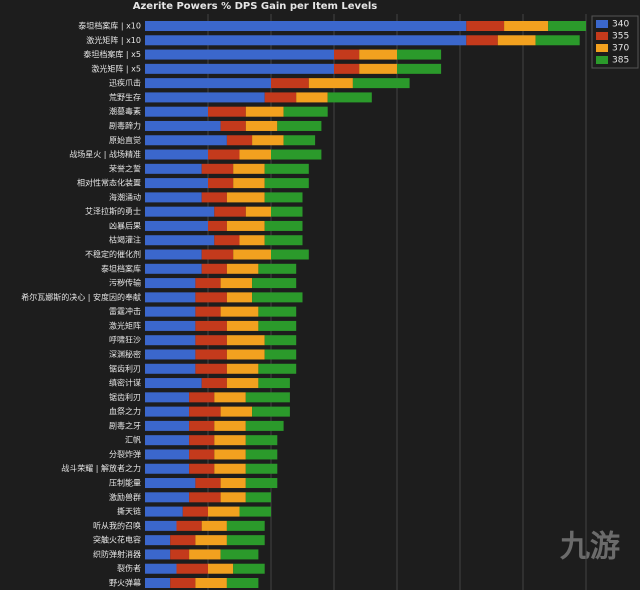 The image size is (640, 590). Describe the element at coordinates (590, 547) in the screenshot. I see `watermark: 九游` at that location.